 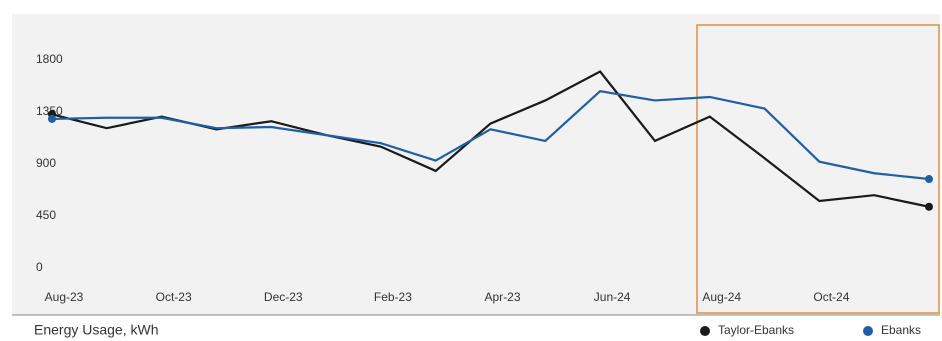 What do you see at coordinates (721, 297) in the screenshot?
I see `x-tick-label: Aug-24` at bounding box center [721, 297].